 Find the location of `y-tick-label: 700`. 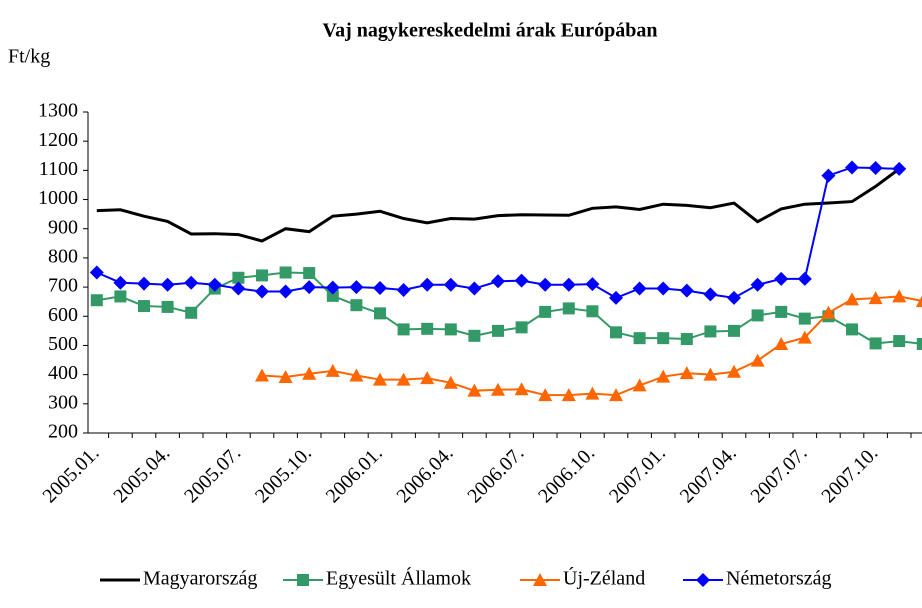

y-tick-label: 700 is located at coordinates (63, 286).